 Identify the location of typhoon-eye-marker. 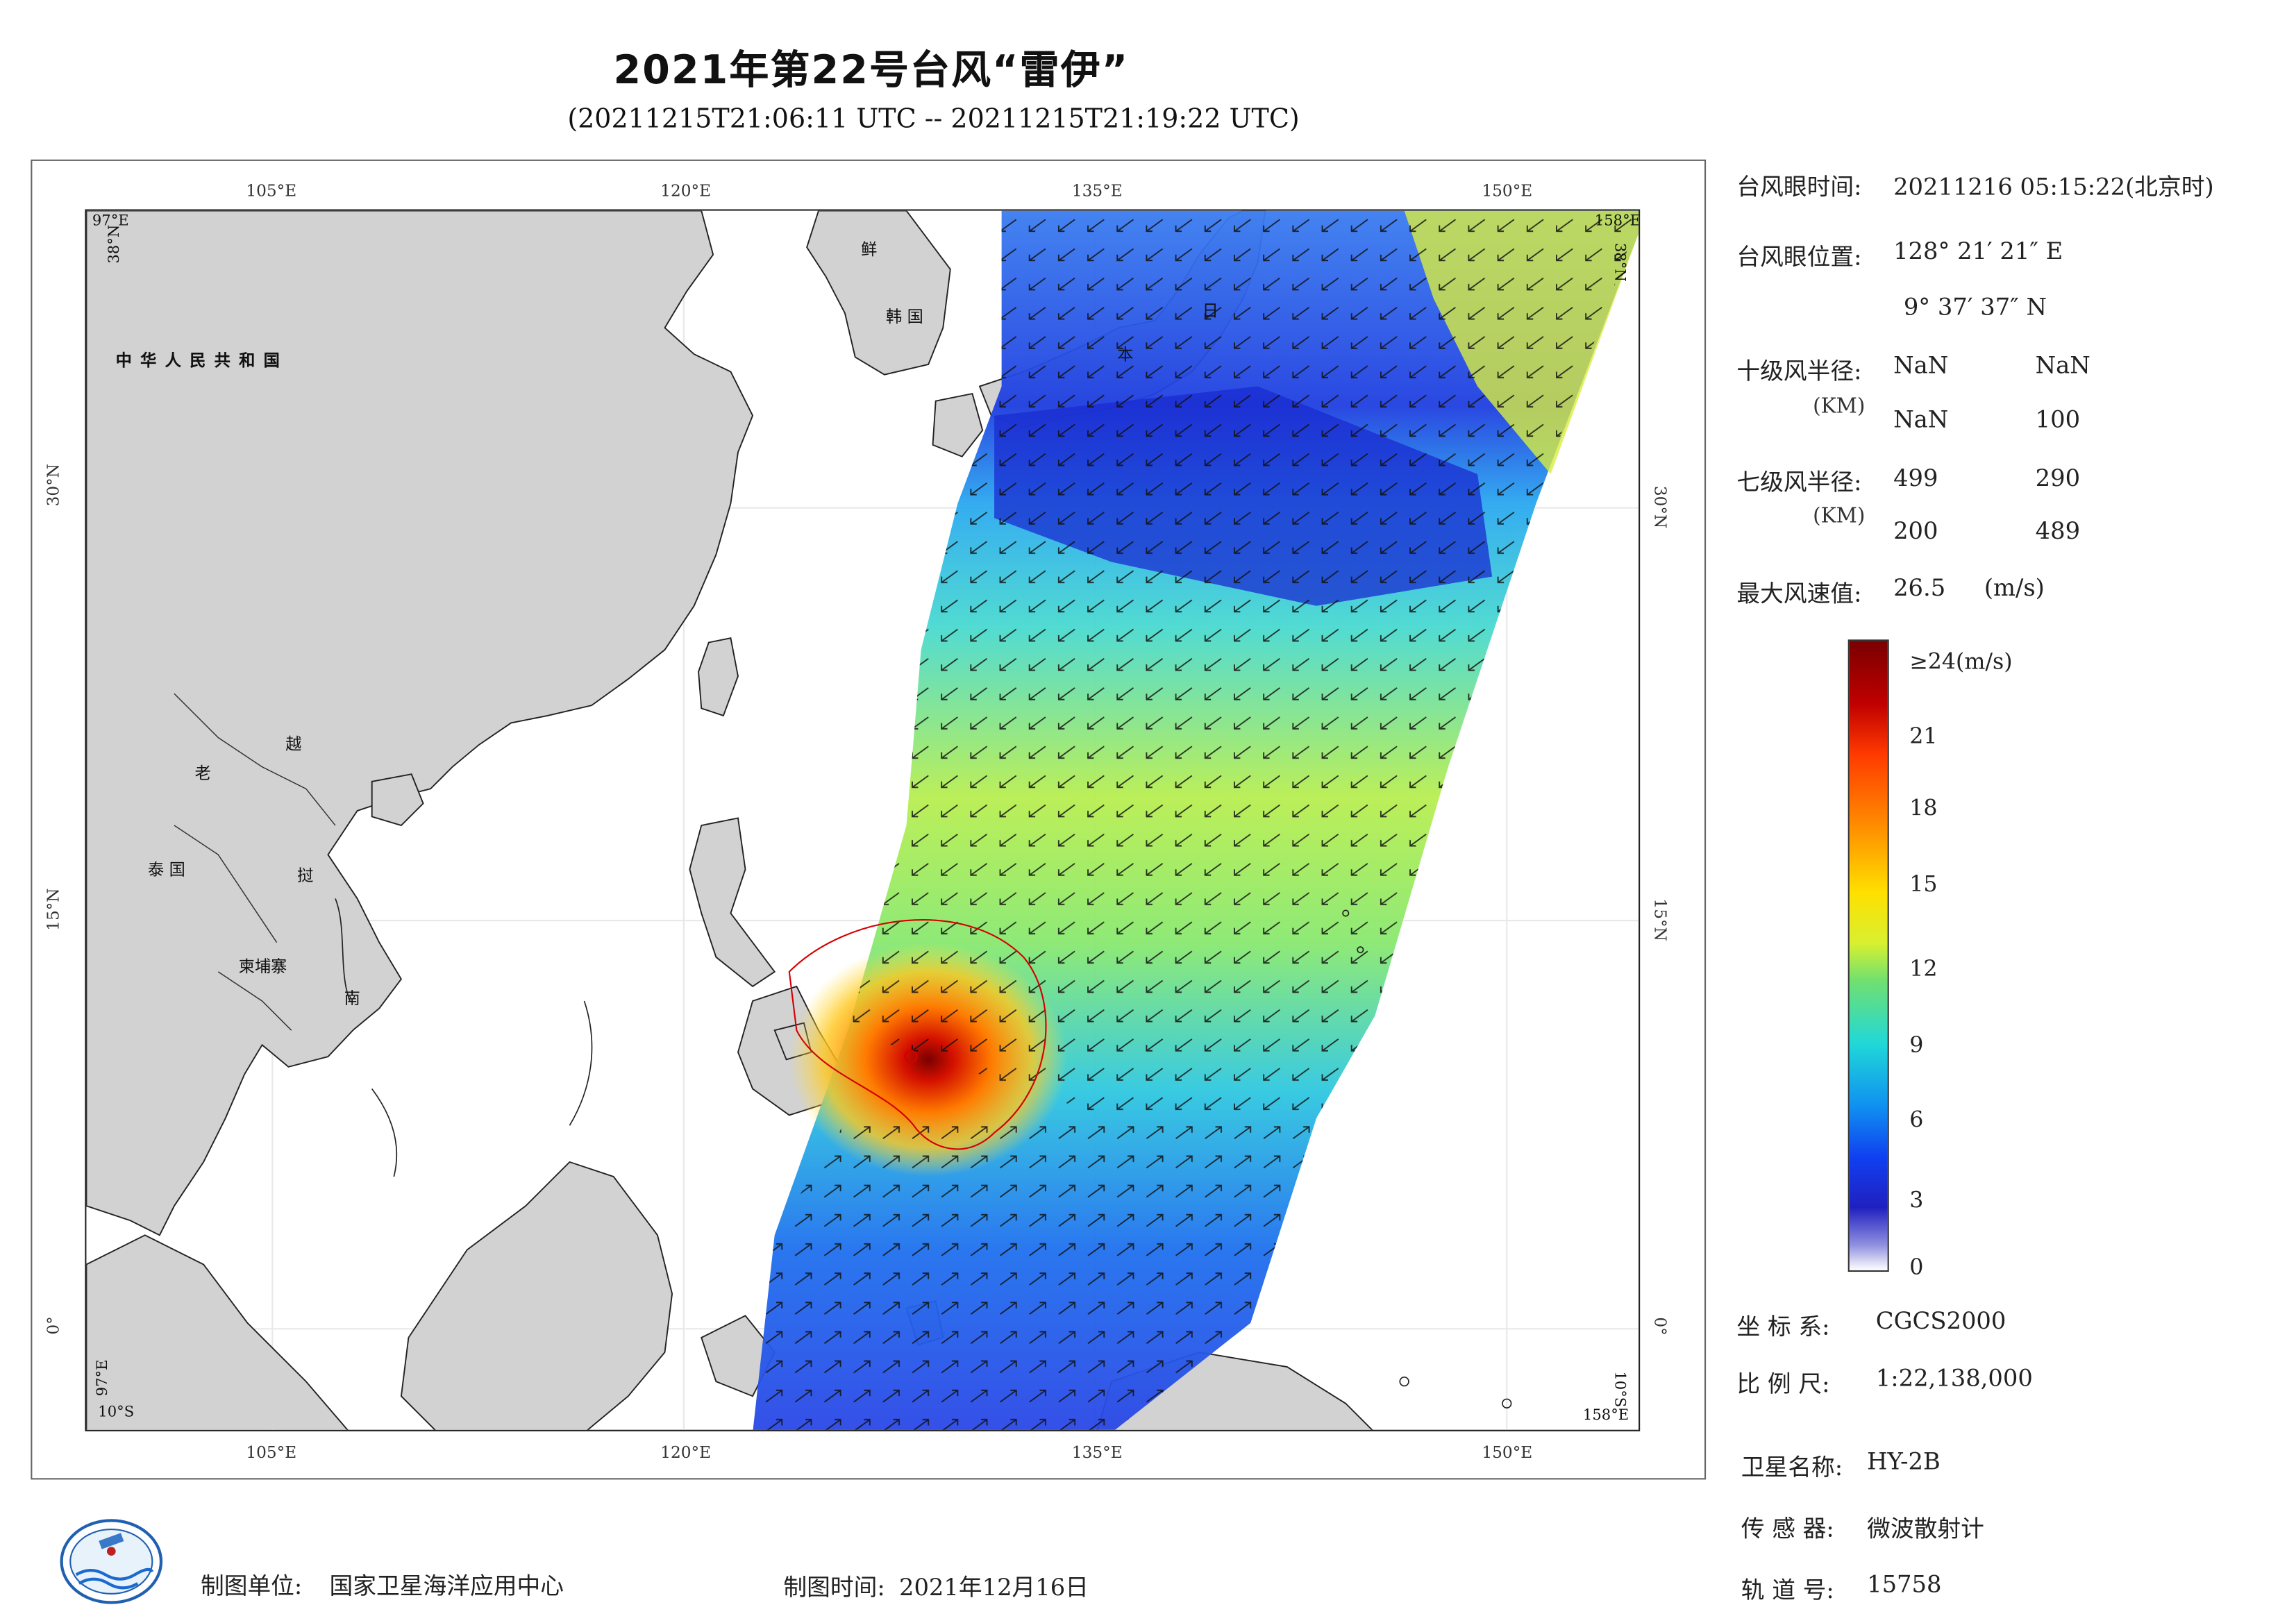
(911, 1056).